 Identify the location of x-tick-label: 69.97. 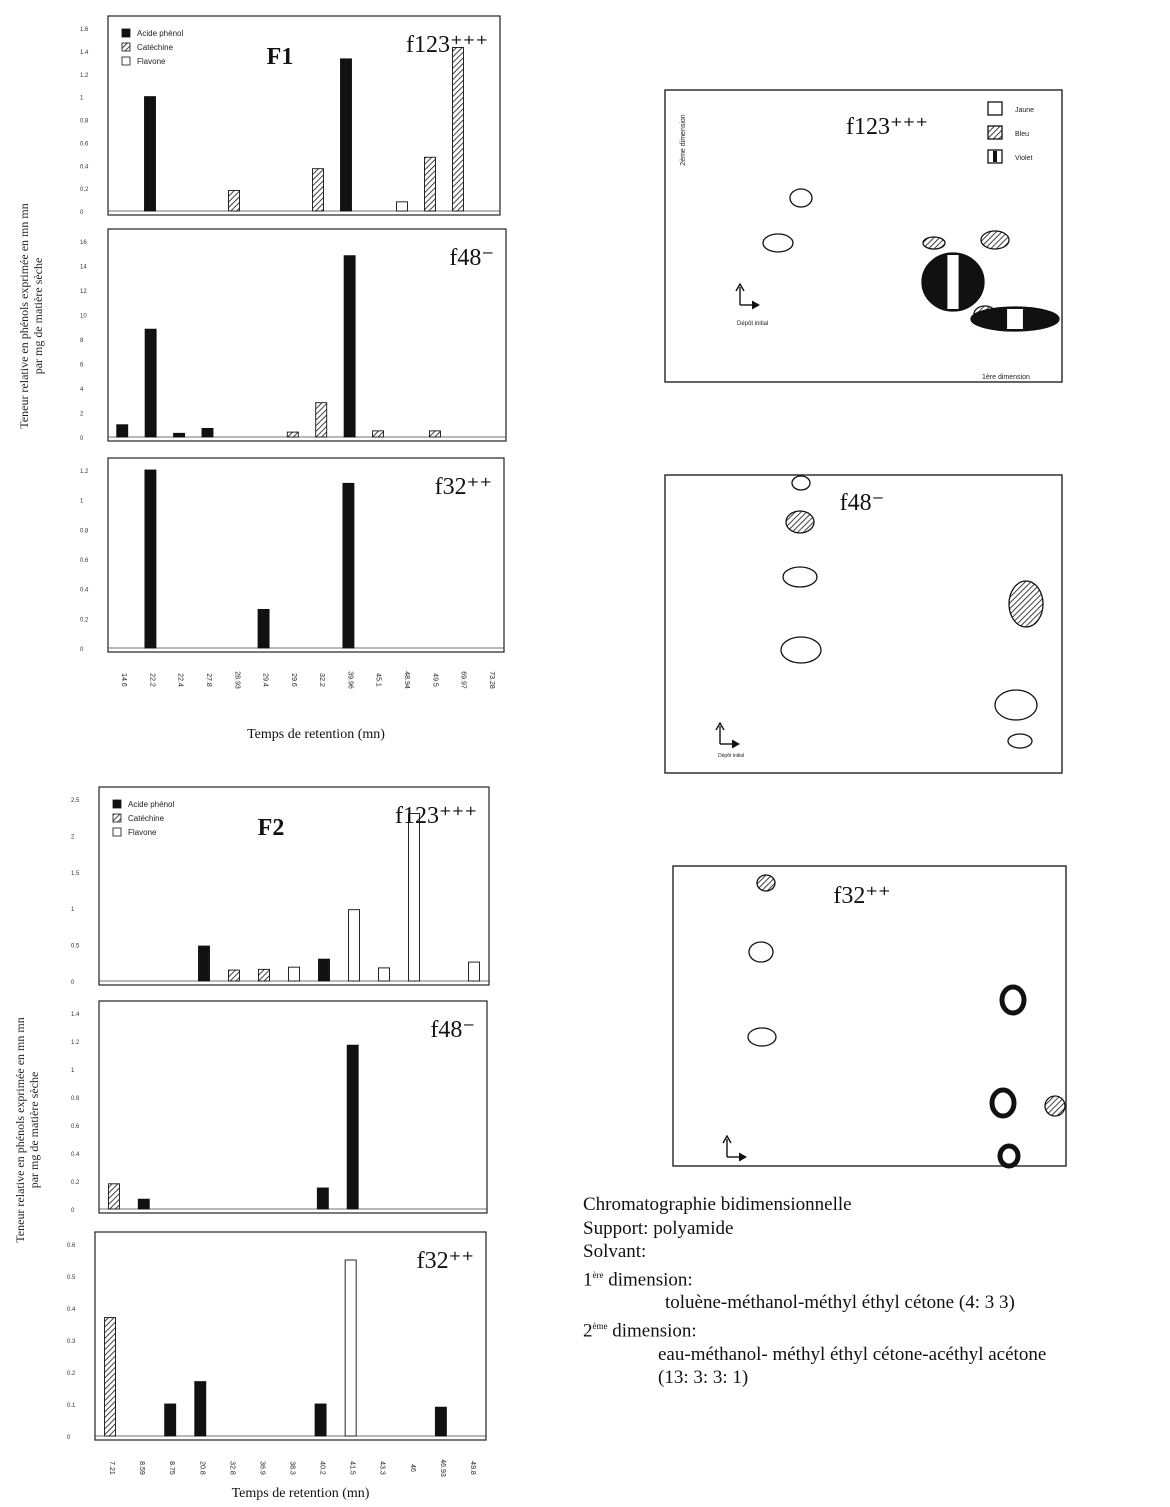
(463, 680).